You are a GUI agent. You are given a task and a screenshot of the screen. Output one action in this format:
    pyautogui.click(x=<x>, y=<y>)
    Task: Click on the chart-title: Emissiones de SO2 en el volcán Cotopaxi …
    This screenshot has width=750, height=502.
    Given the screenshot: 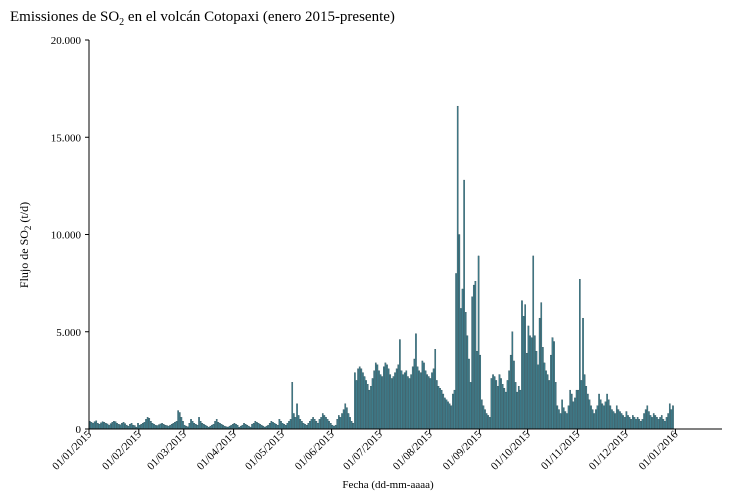 What is the action you would take?
    pyautogui.click(x=202, y=18)
    